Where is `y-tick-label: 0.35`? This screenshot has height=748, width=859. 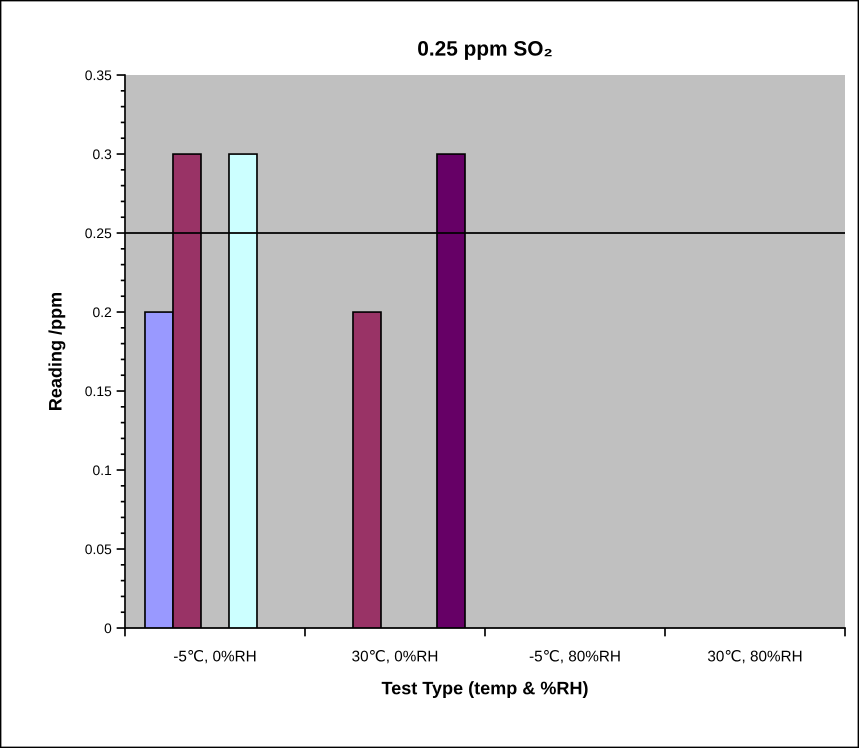 y-tick-label: 0.35 is located at coordinates (98, 75).